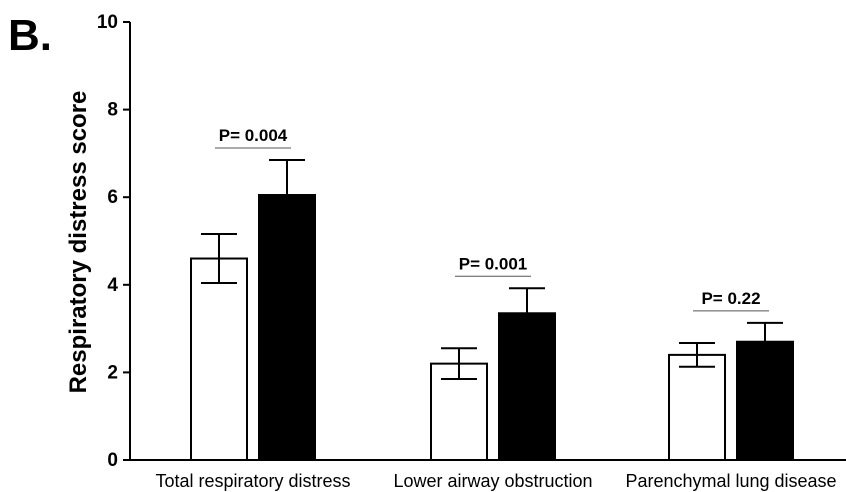 Image resolution: width=846 pixels, height=492 pixels. I want to click on p-value-annotation: P= 0.004, so click(253, 135).